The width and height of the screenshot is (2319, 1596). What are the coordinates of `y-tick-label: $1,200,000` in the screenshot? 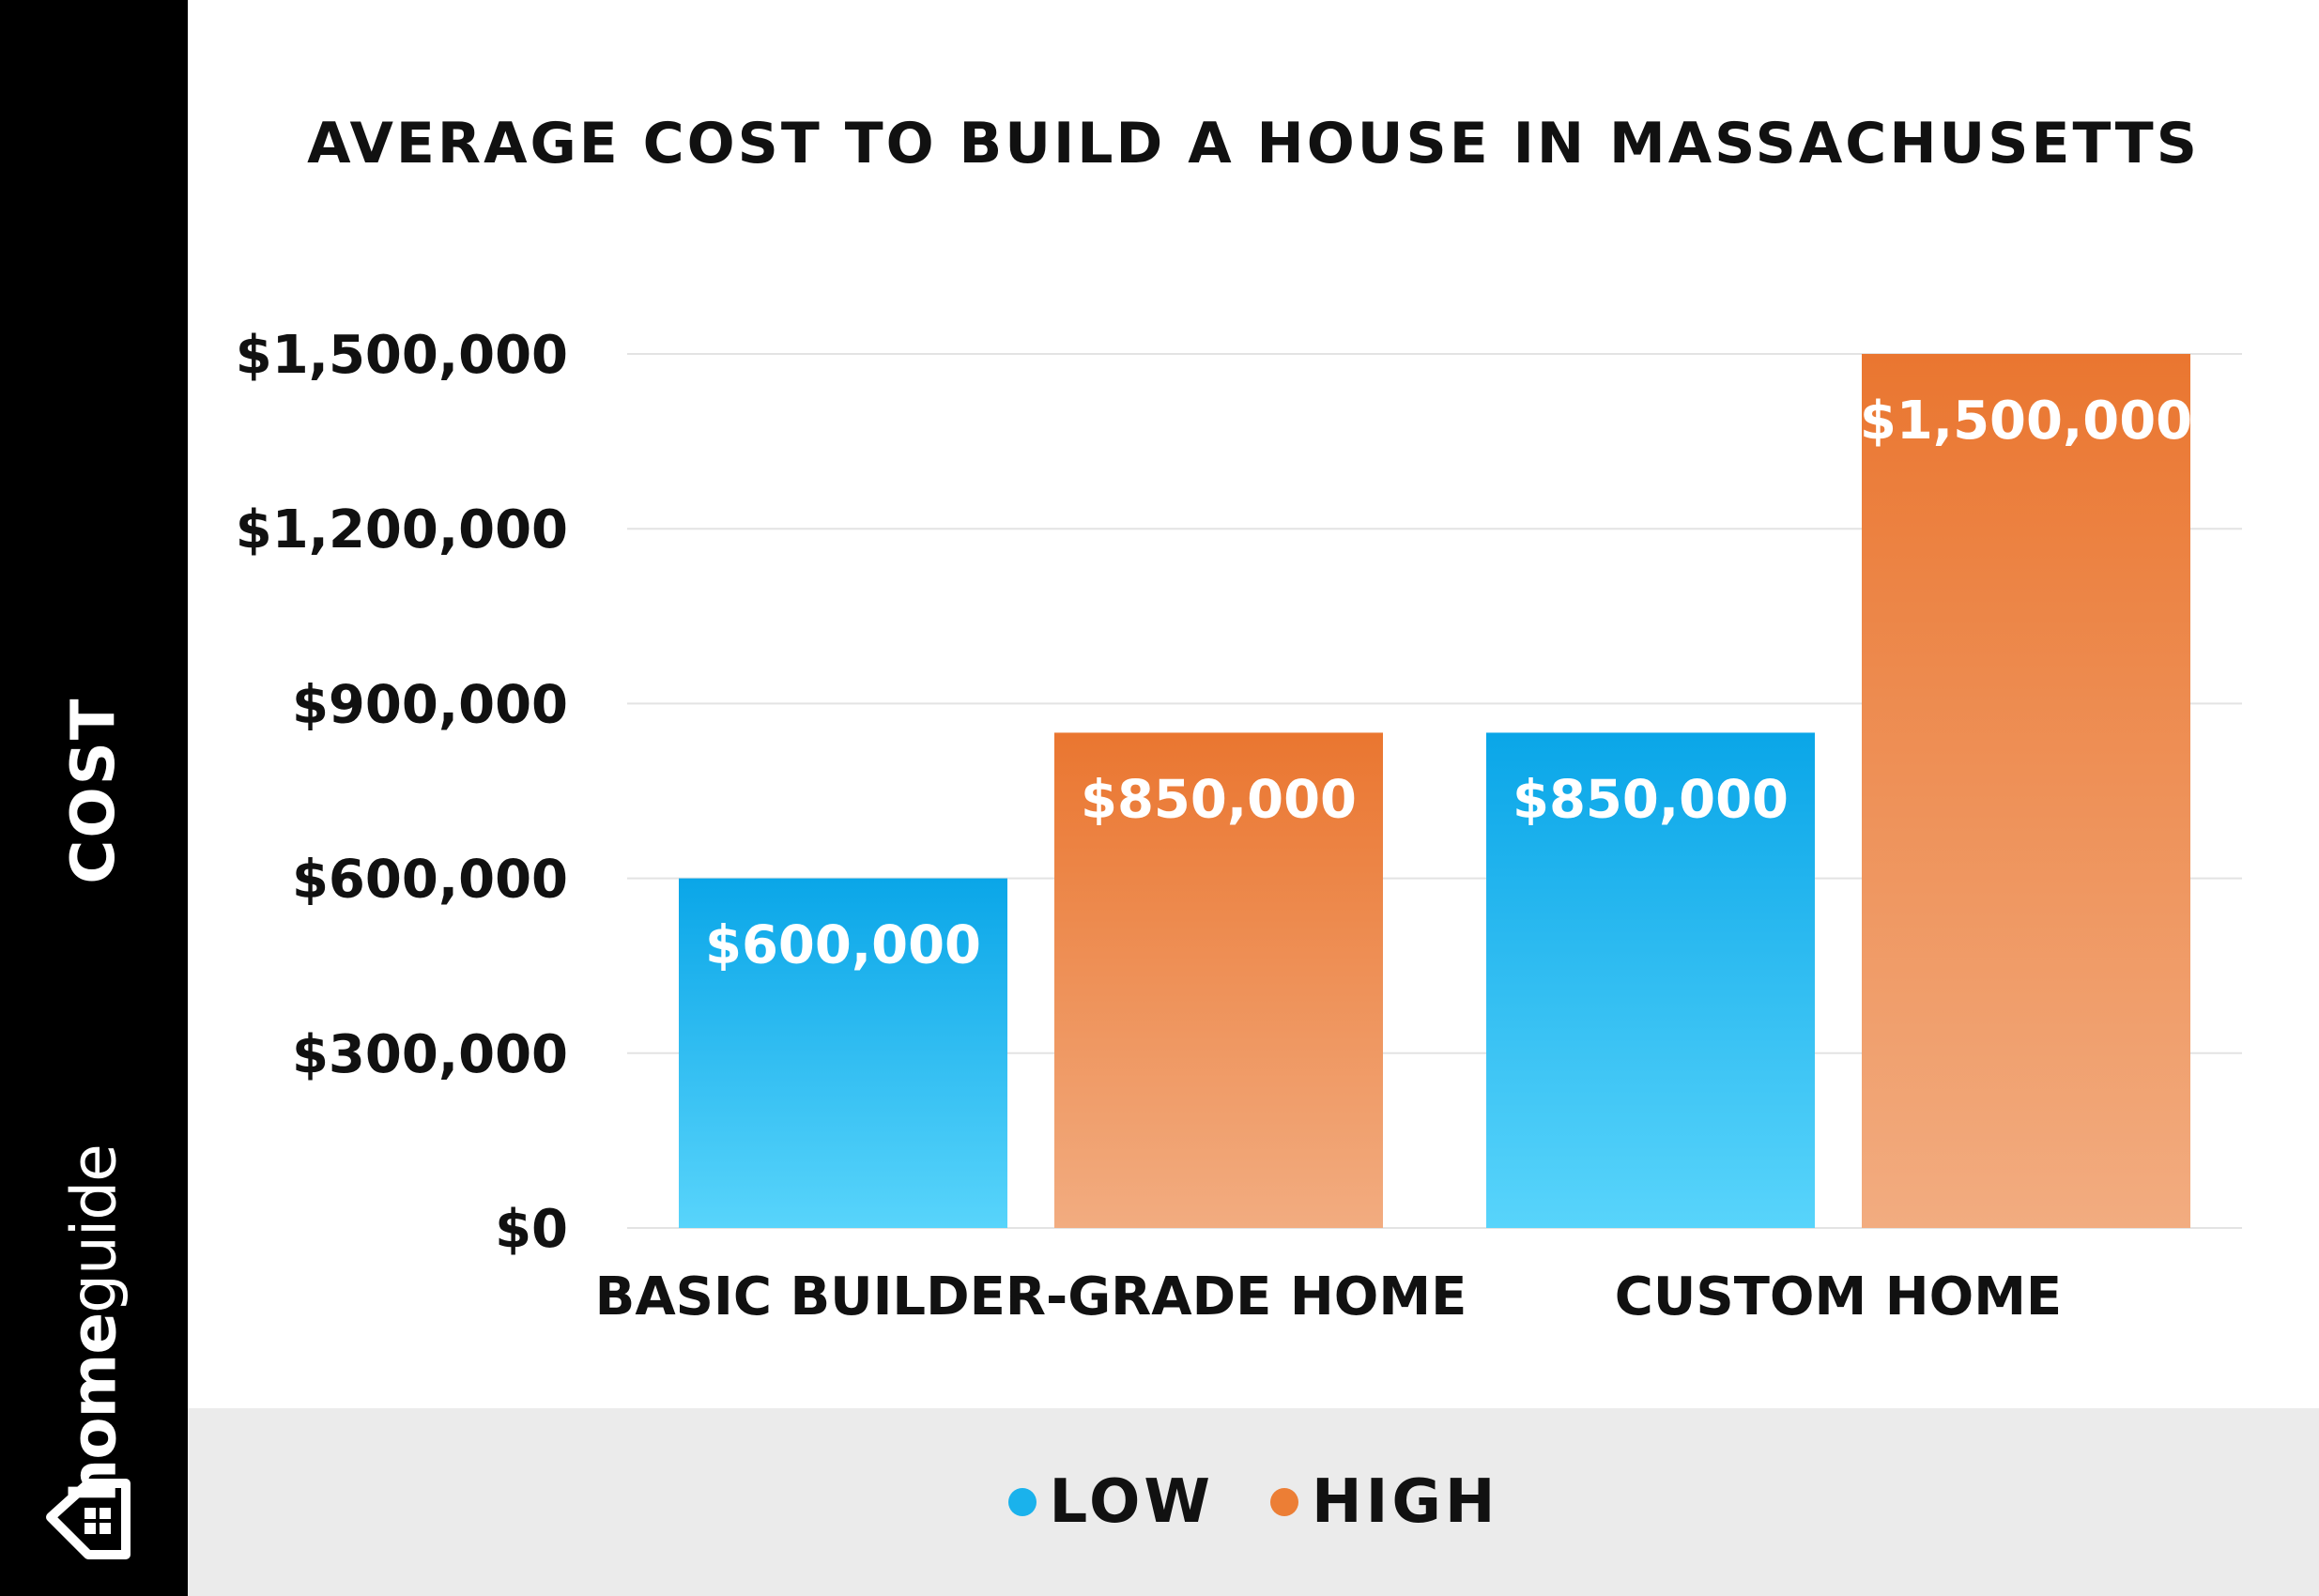 It's located at (402, 530).